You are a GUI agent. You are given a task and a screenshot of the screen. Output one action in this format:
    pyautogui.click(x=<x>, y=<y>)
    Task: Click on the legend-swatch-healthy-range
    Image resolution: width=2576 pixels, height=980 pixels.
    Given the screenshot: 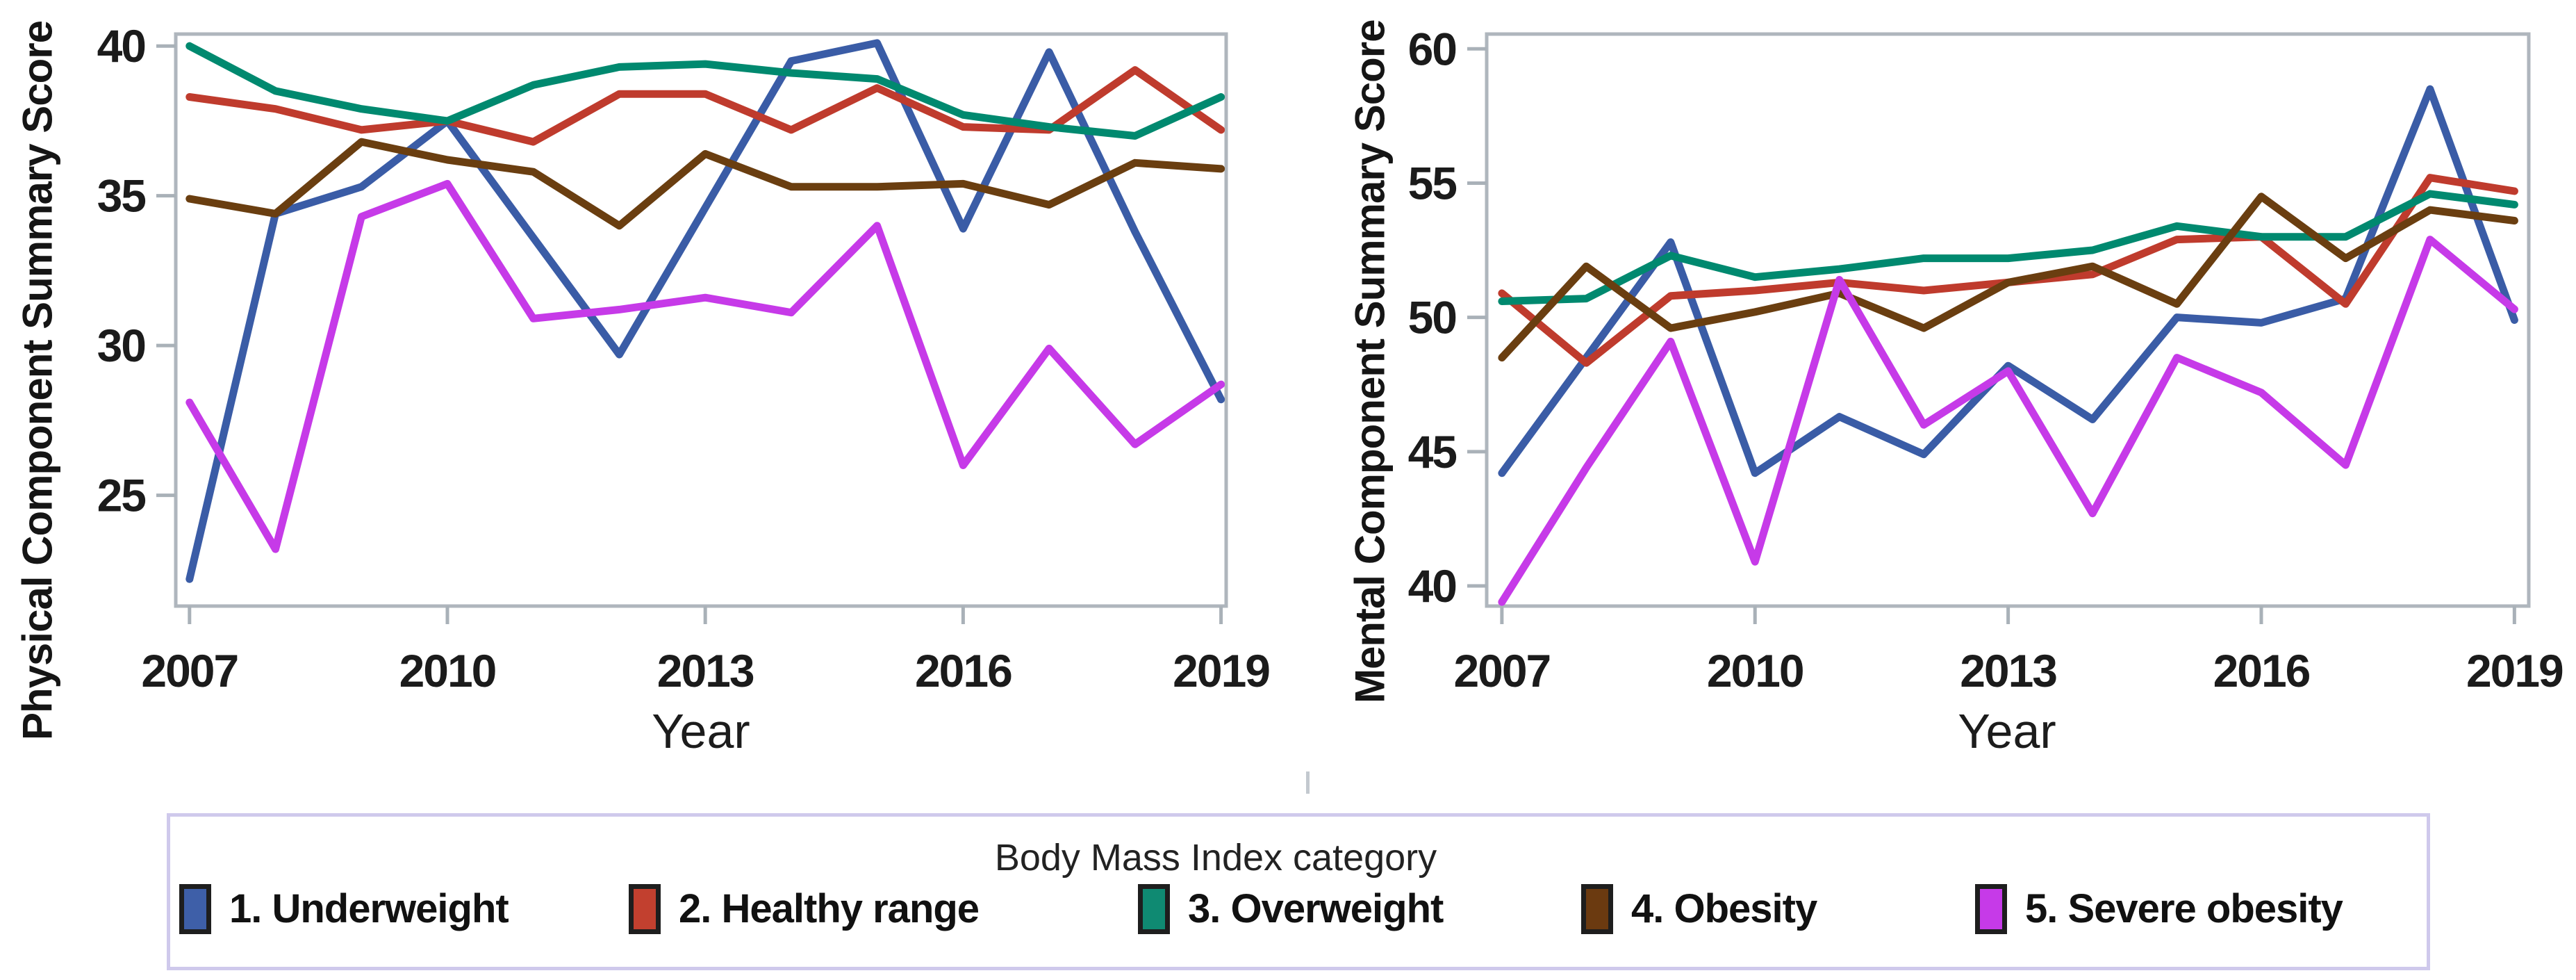 What is the action you would take?
    pyautogui.click(x=645, y=909)
    